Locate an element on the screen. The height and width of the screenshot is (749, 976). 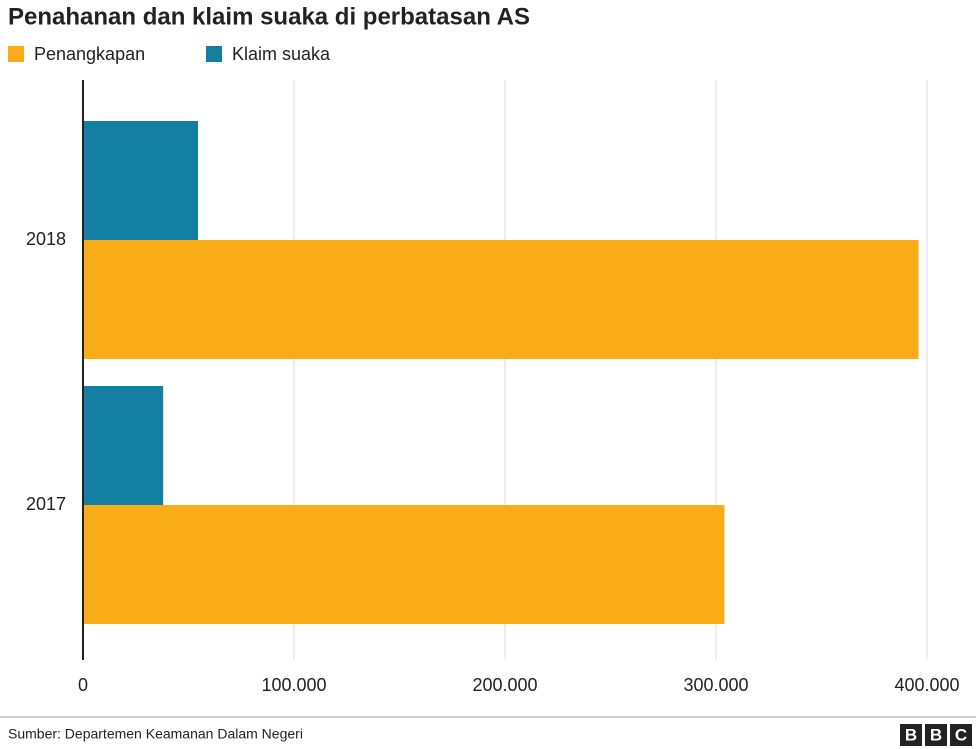
x-tick-label: 400.000 is located at coordinates (926, 685).